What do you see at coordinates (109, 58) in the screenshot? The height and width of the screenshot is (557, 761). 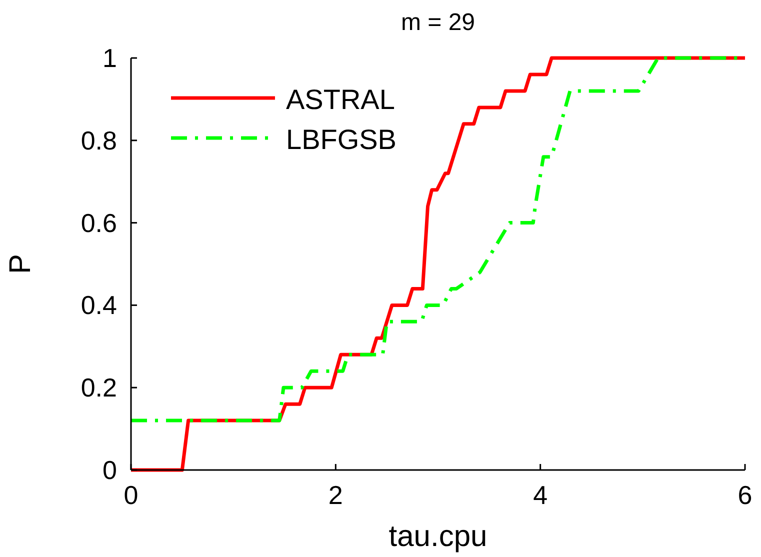 I see `y-tick-label: 1` at bounding box center [109, 58].